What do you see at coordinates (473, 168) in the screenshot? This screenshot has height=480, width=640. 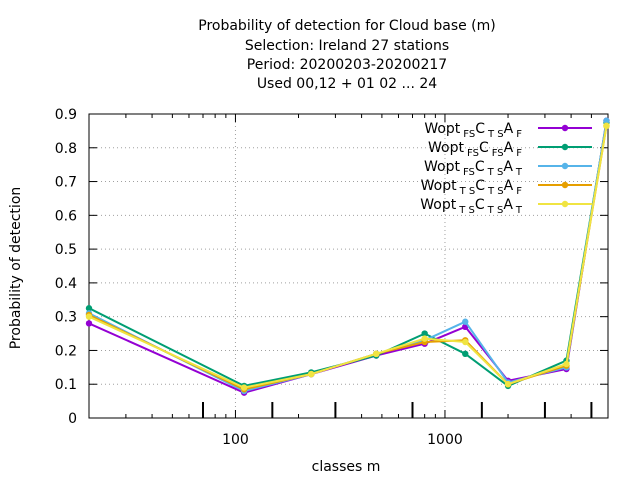 I see `legend-label: Wopt FSC T SA T` at bounding box center [473, 168].